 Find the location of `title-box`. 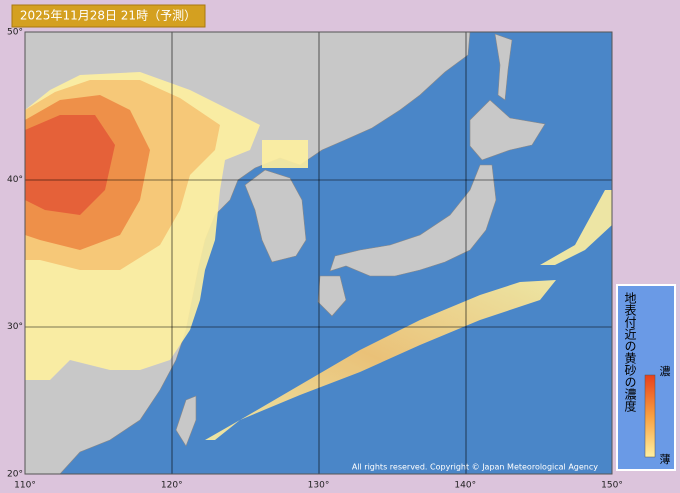

title-box is located at coordinates (108, 16).